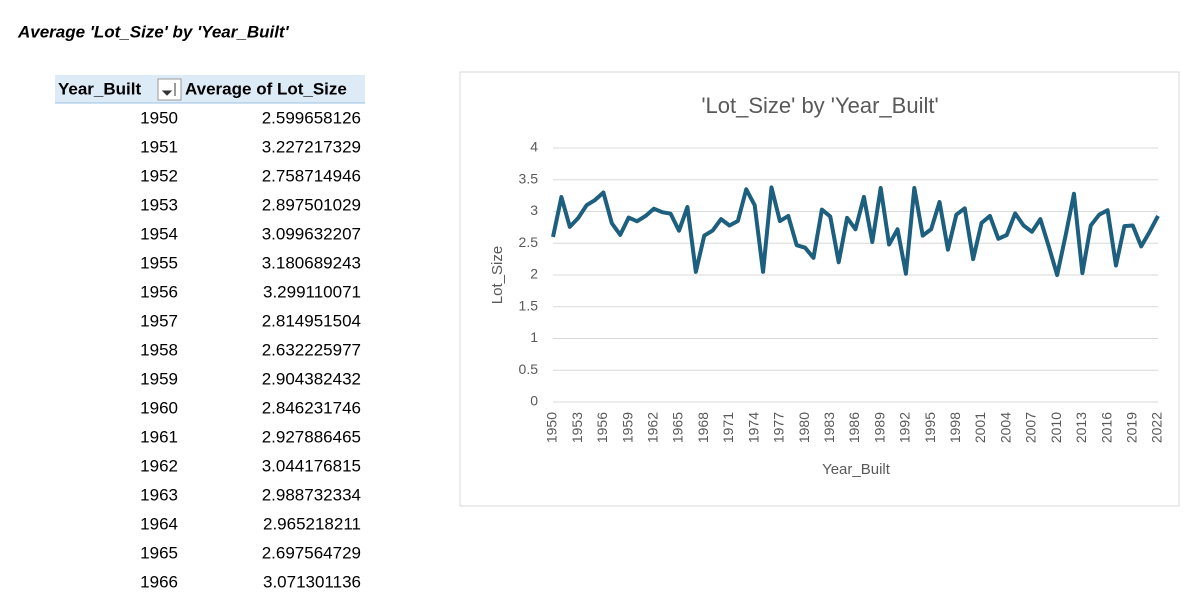 The image size is (1183, 611). I want to click on year-cell: 1965, so click(159, 552).